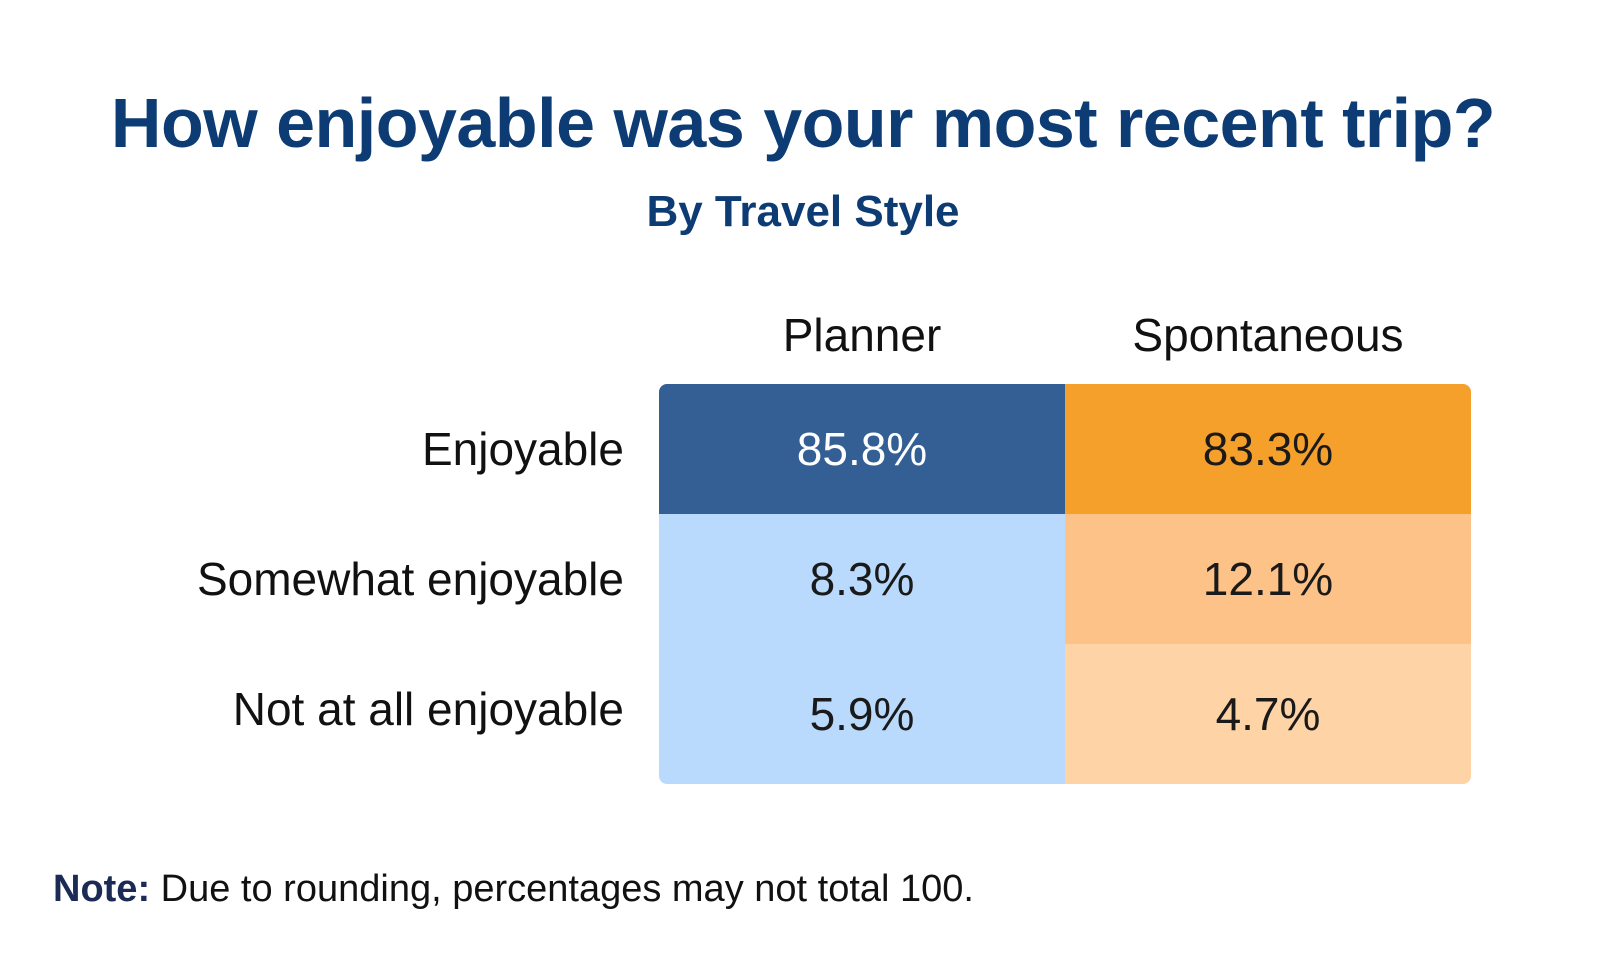  I want to click on cell-enjoyable-spontaneous: 83.3%, so click(1268, 449).